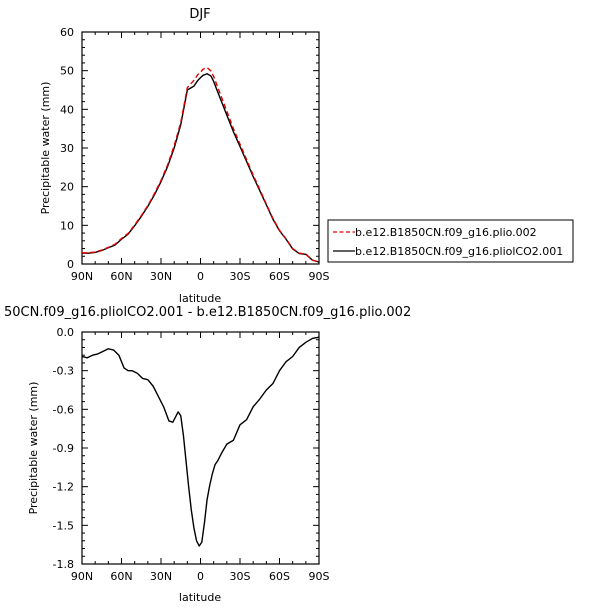 The image size is (609, 609). I want to click on top-y-tick-label: 10, so click(67, 225).